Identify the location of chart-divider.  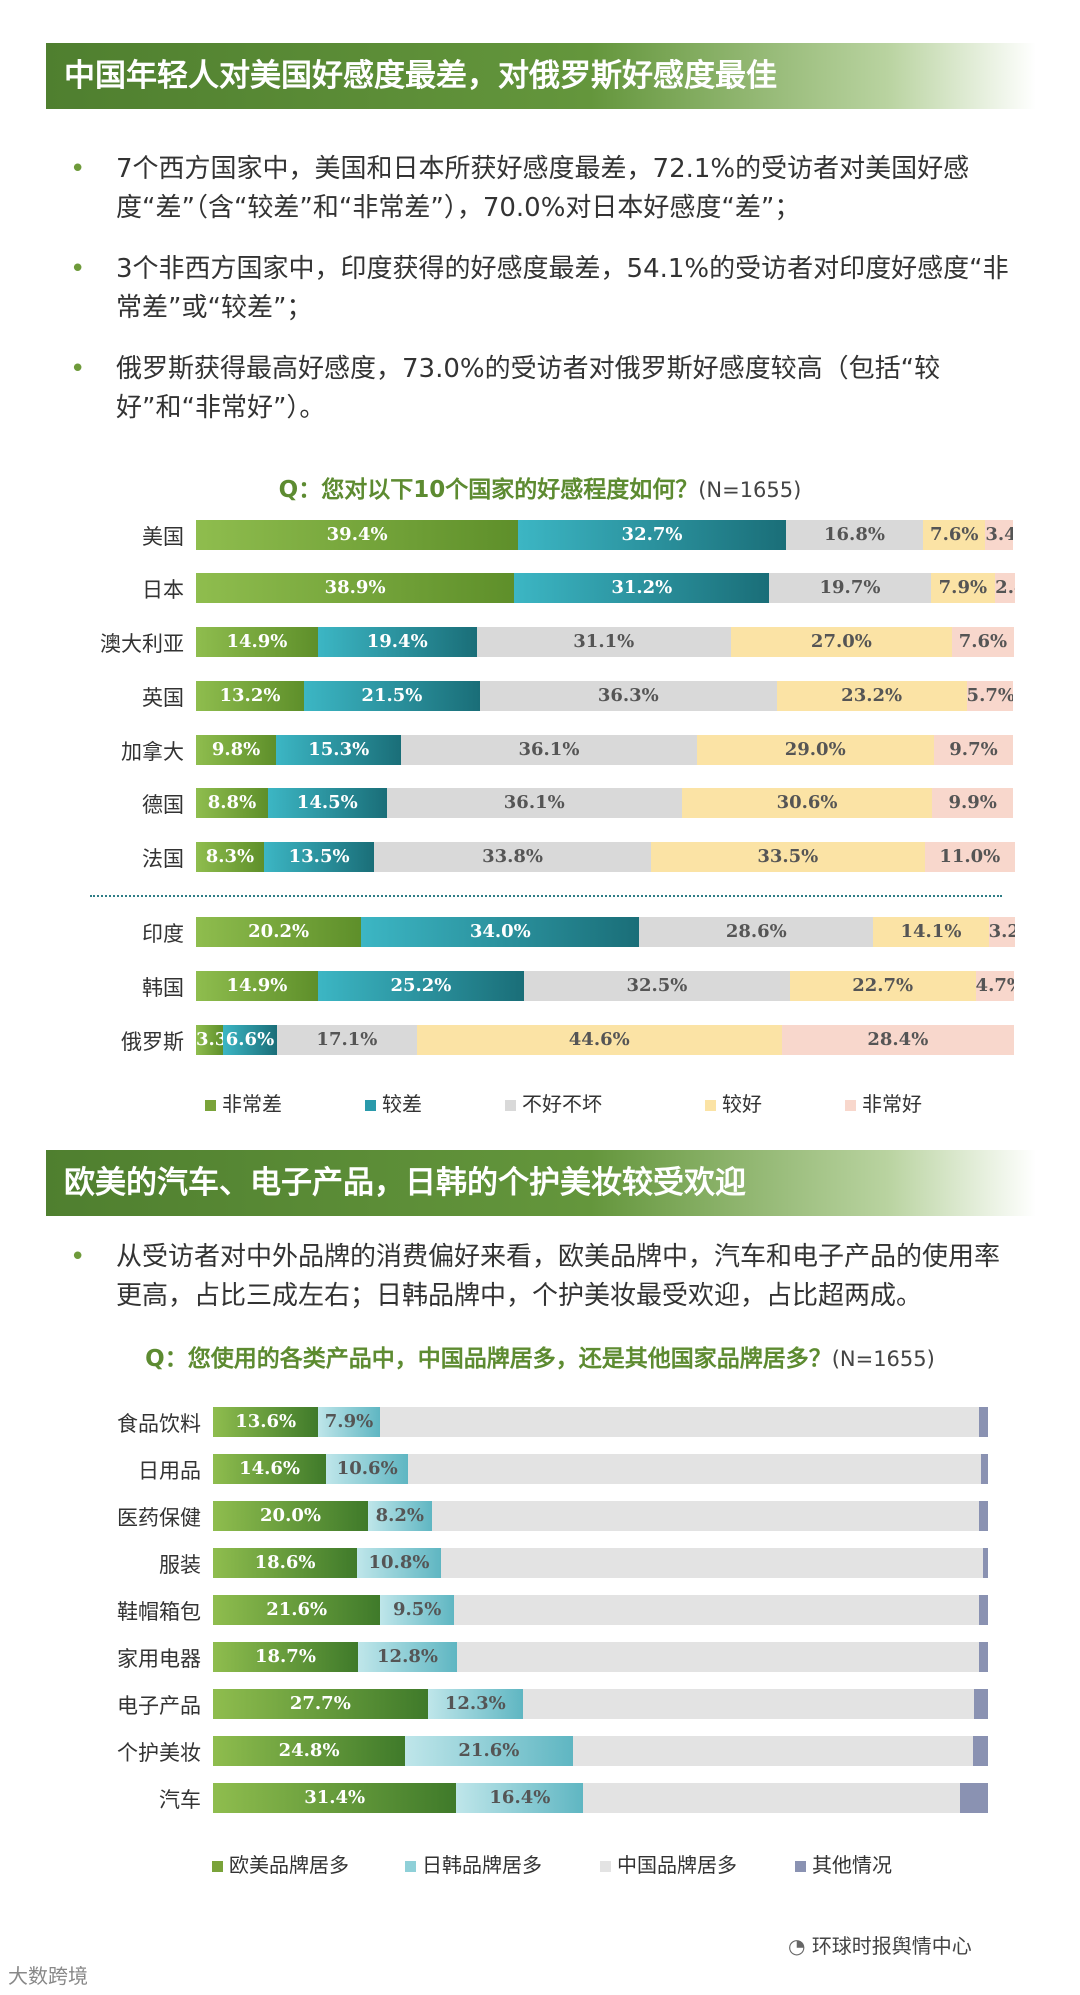
(546, 896).